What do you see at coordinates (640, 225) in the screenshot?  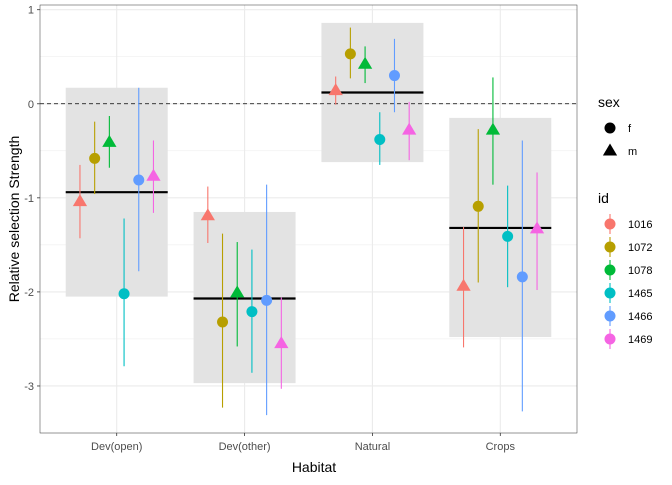 I see `legend-id-label: 1016` at bounding box center [640, 225].